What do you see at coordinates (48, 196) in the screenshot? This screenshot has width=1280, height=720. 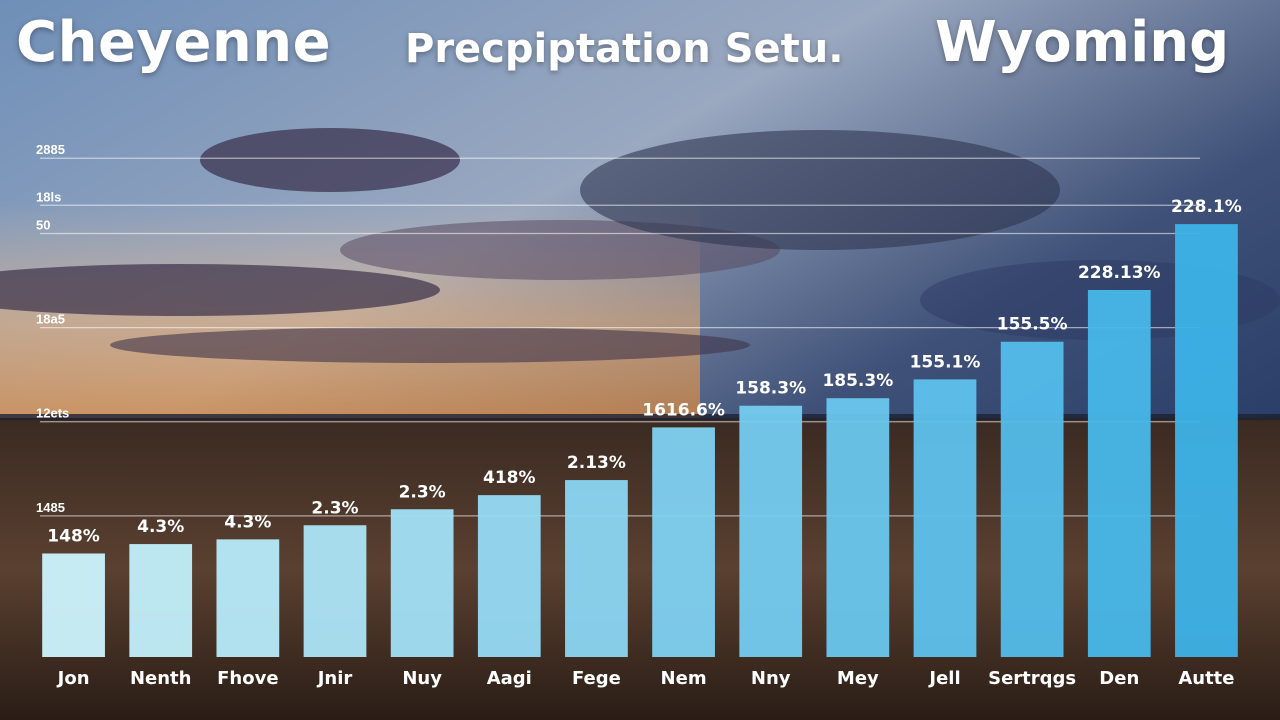 I see `y-tick-label: 18ls` at bounding box center [48, 196].